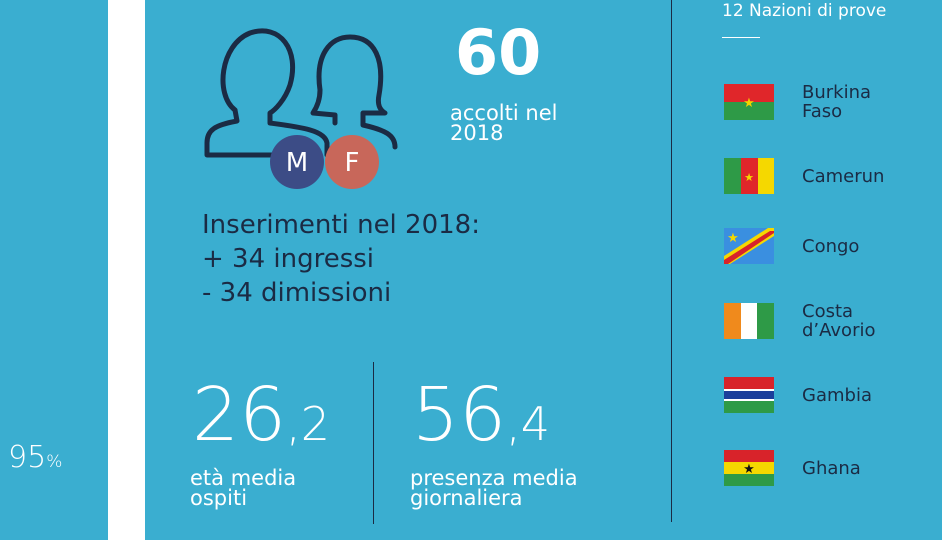 The width and height of the screenshot is (942, 540). I want to click on country-name: Gambia, so click(837, 395).